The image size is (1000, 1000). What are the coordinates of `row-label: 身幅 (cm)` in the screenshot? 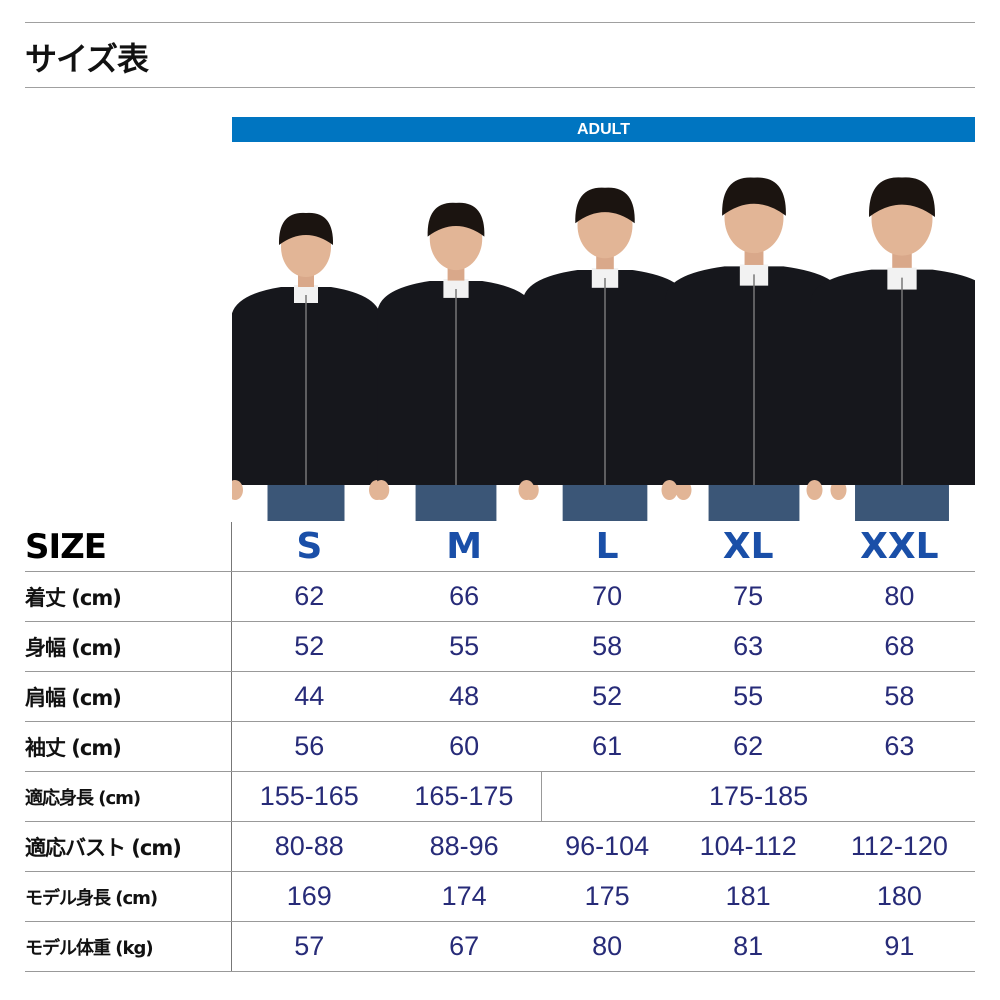 It's located at (128, 646).